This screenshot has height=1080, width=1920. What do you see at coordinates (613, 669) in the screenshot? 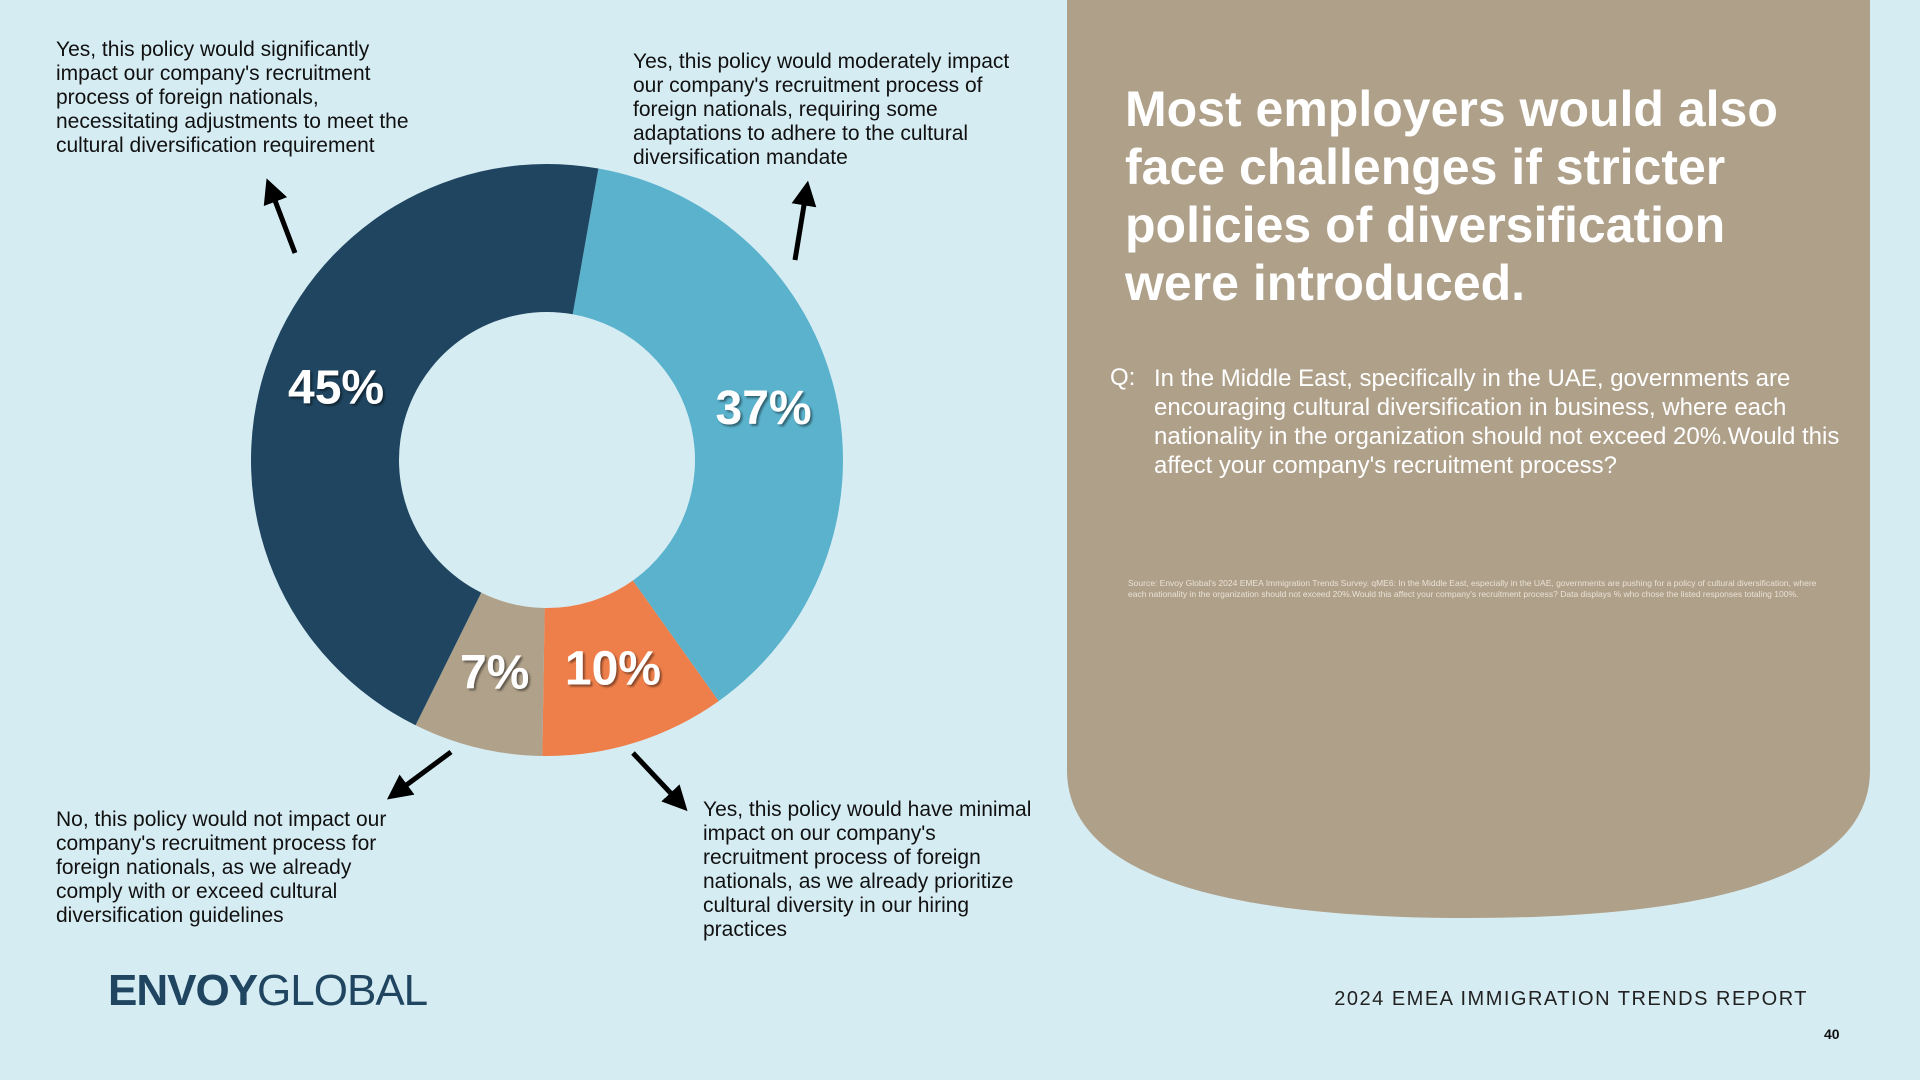
I see `value-label: 10%` at bounding box center [613, 669].